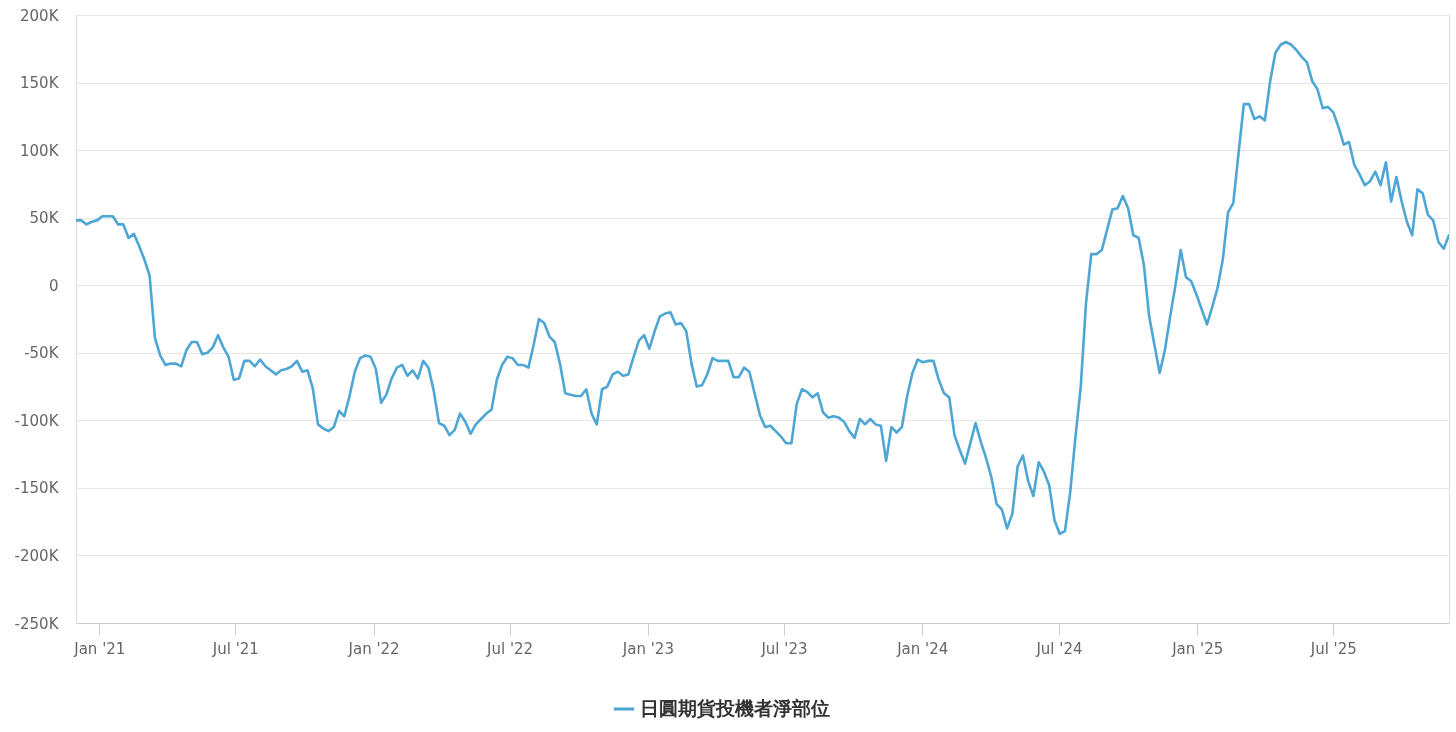 This screenshot has height=732, width=1456. What do you see at coordinates (99, 648) in the screenshot?
I see `x-tick-label: Jan '21` at bounding box center [99, 648].